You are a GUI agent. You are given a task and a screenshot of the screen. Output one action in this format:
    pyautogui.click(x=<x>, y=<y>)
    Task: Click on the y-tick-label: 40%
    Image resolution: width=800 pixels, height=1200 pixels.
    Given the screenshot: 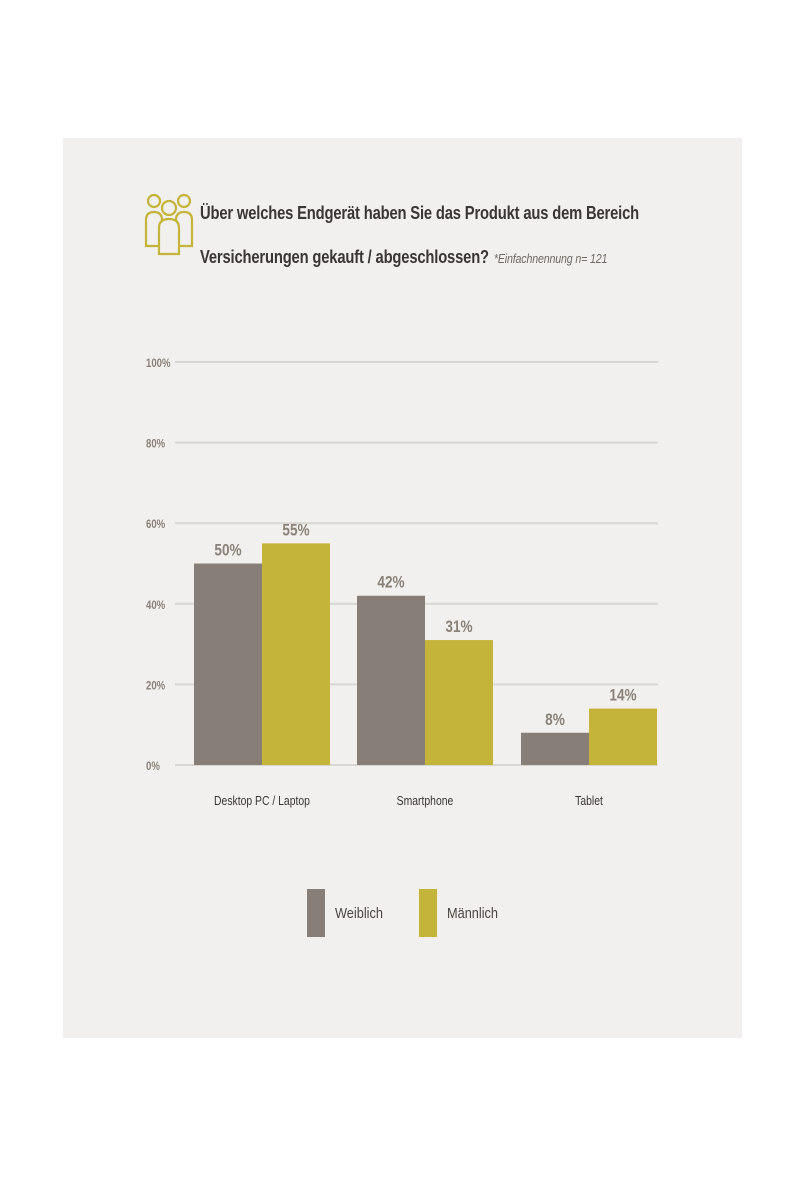 What is the action you would take?
    pyautogui.click(x=156, y=605)
    